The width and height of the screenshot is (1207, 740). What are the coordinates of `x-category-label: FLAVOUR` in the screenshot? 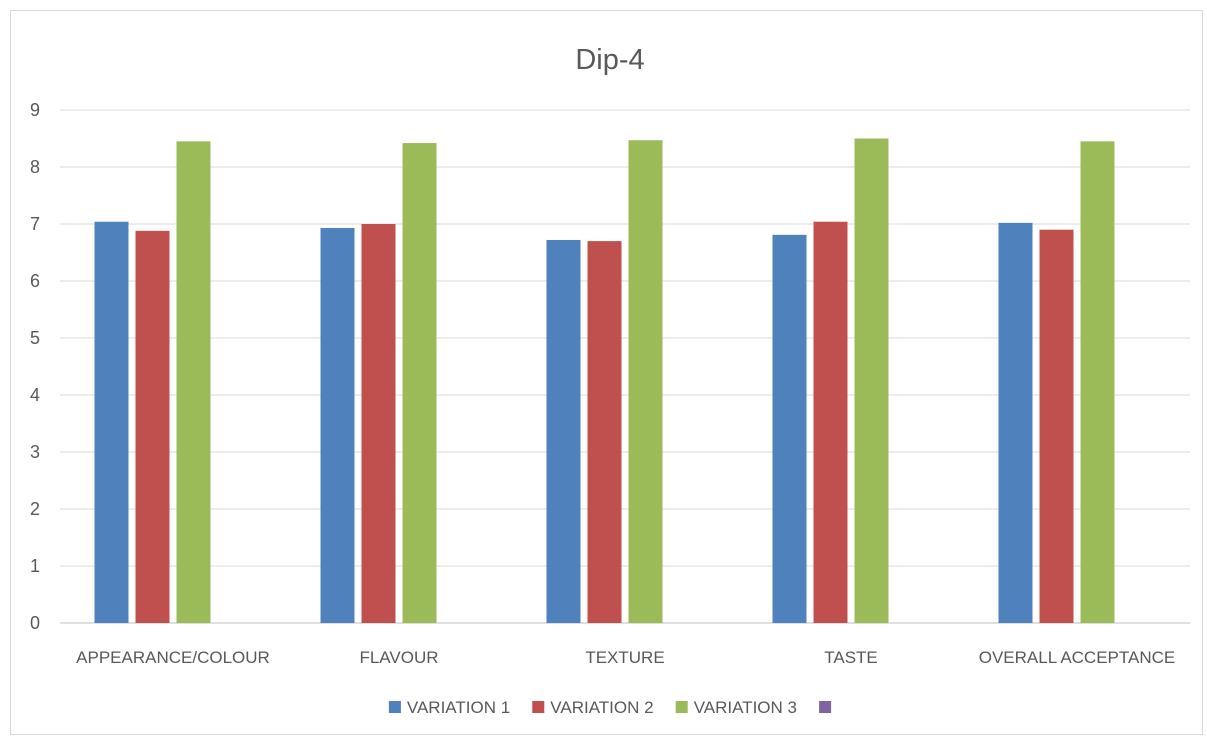 It's located at (398, 657).